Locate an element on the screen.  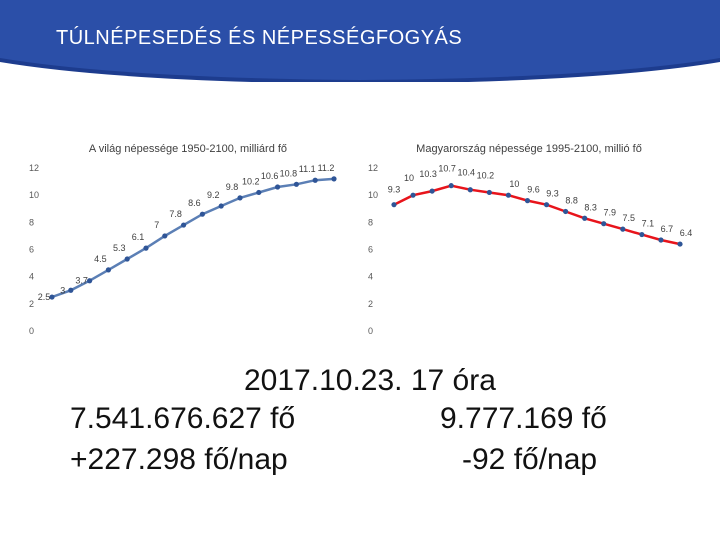
world-y-tick-label: 6 is located at coordinates (31, 250).